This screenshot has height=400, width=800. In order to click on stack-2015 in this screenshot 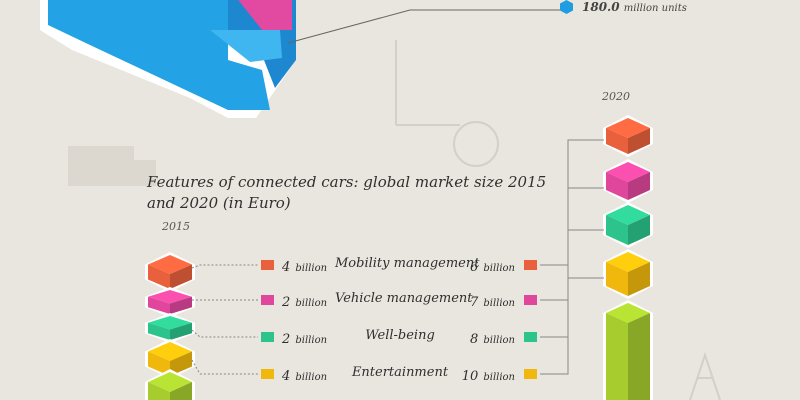, I will do `click(170, 326)`.